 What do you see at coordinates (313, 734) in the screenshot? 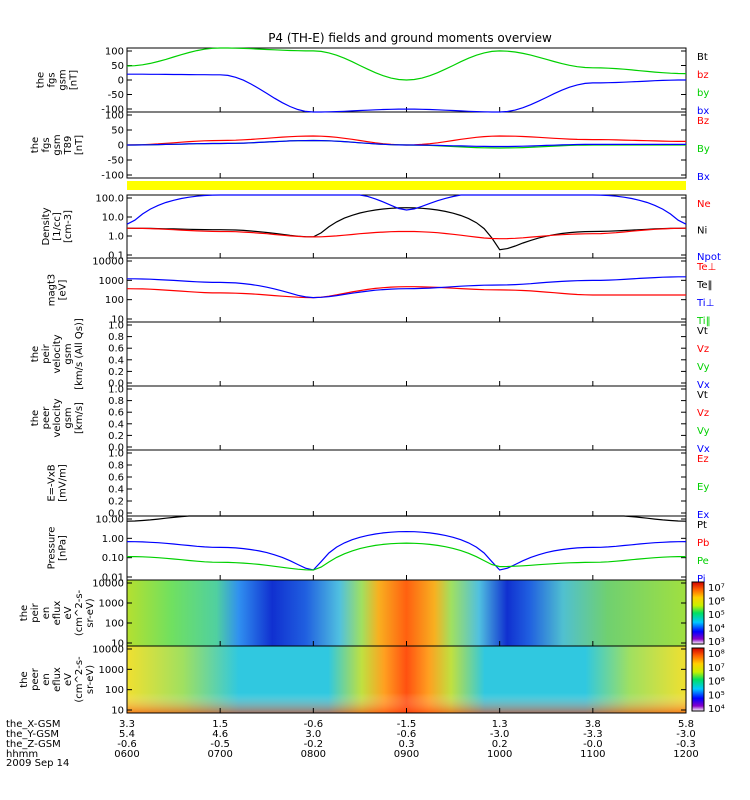
I see `x-tick-label: 3.0` at bounding box center [313, 734].